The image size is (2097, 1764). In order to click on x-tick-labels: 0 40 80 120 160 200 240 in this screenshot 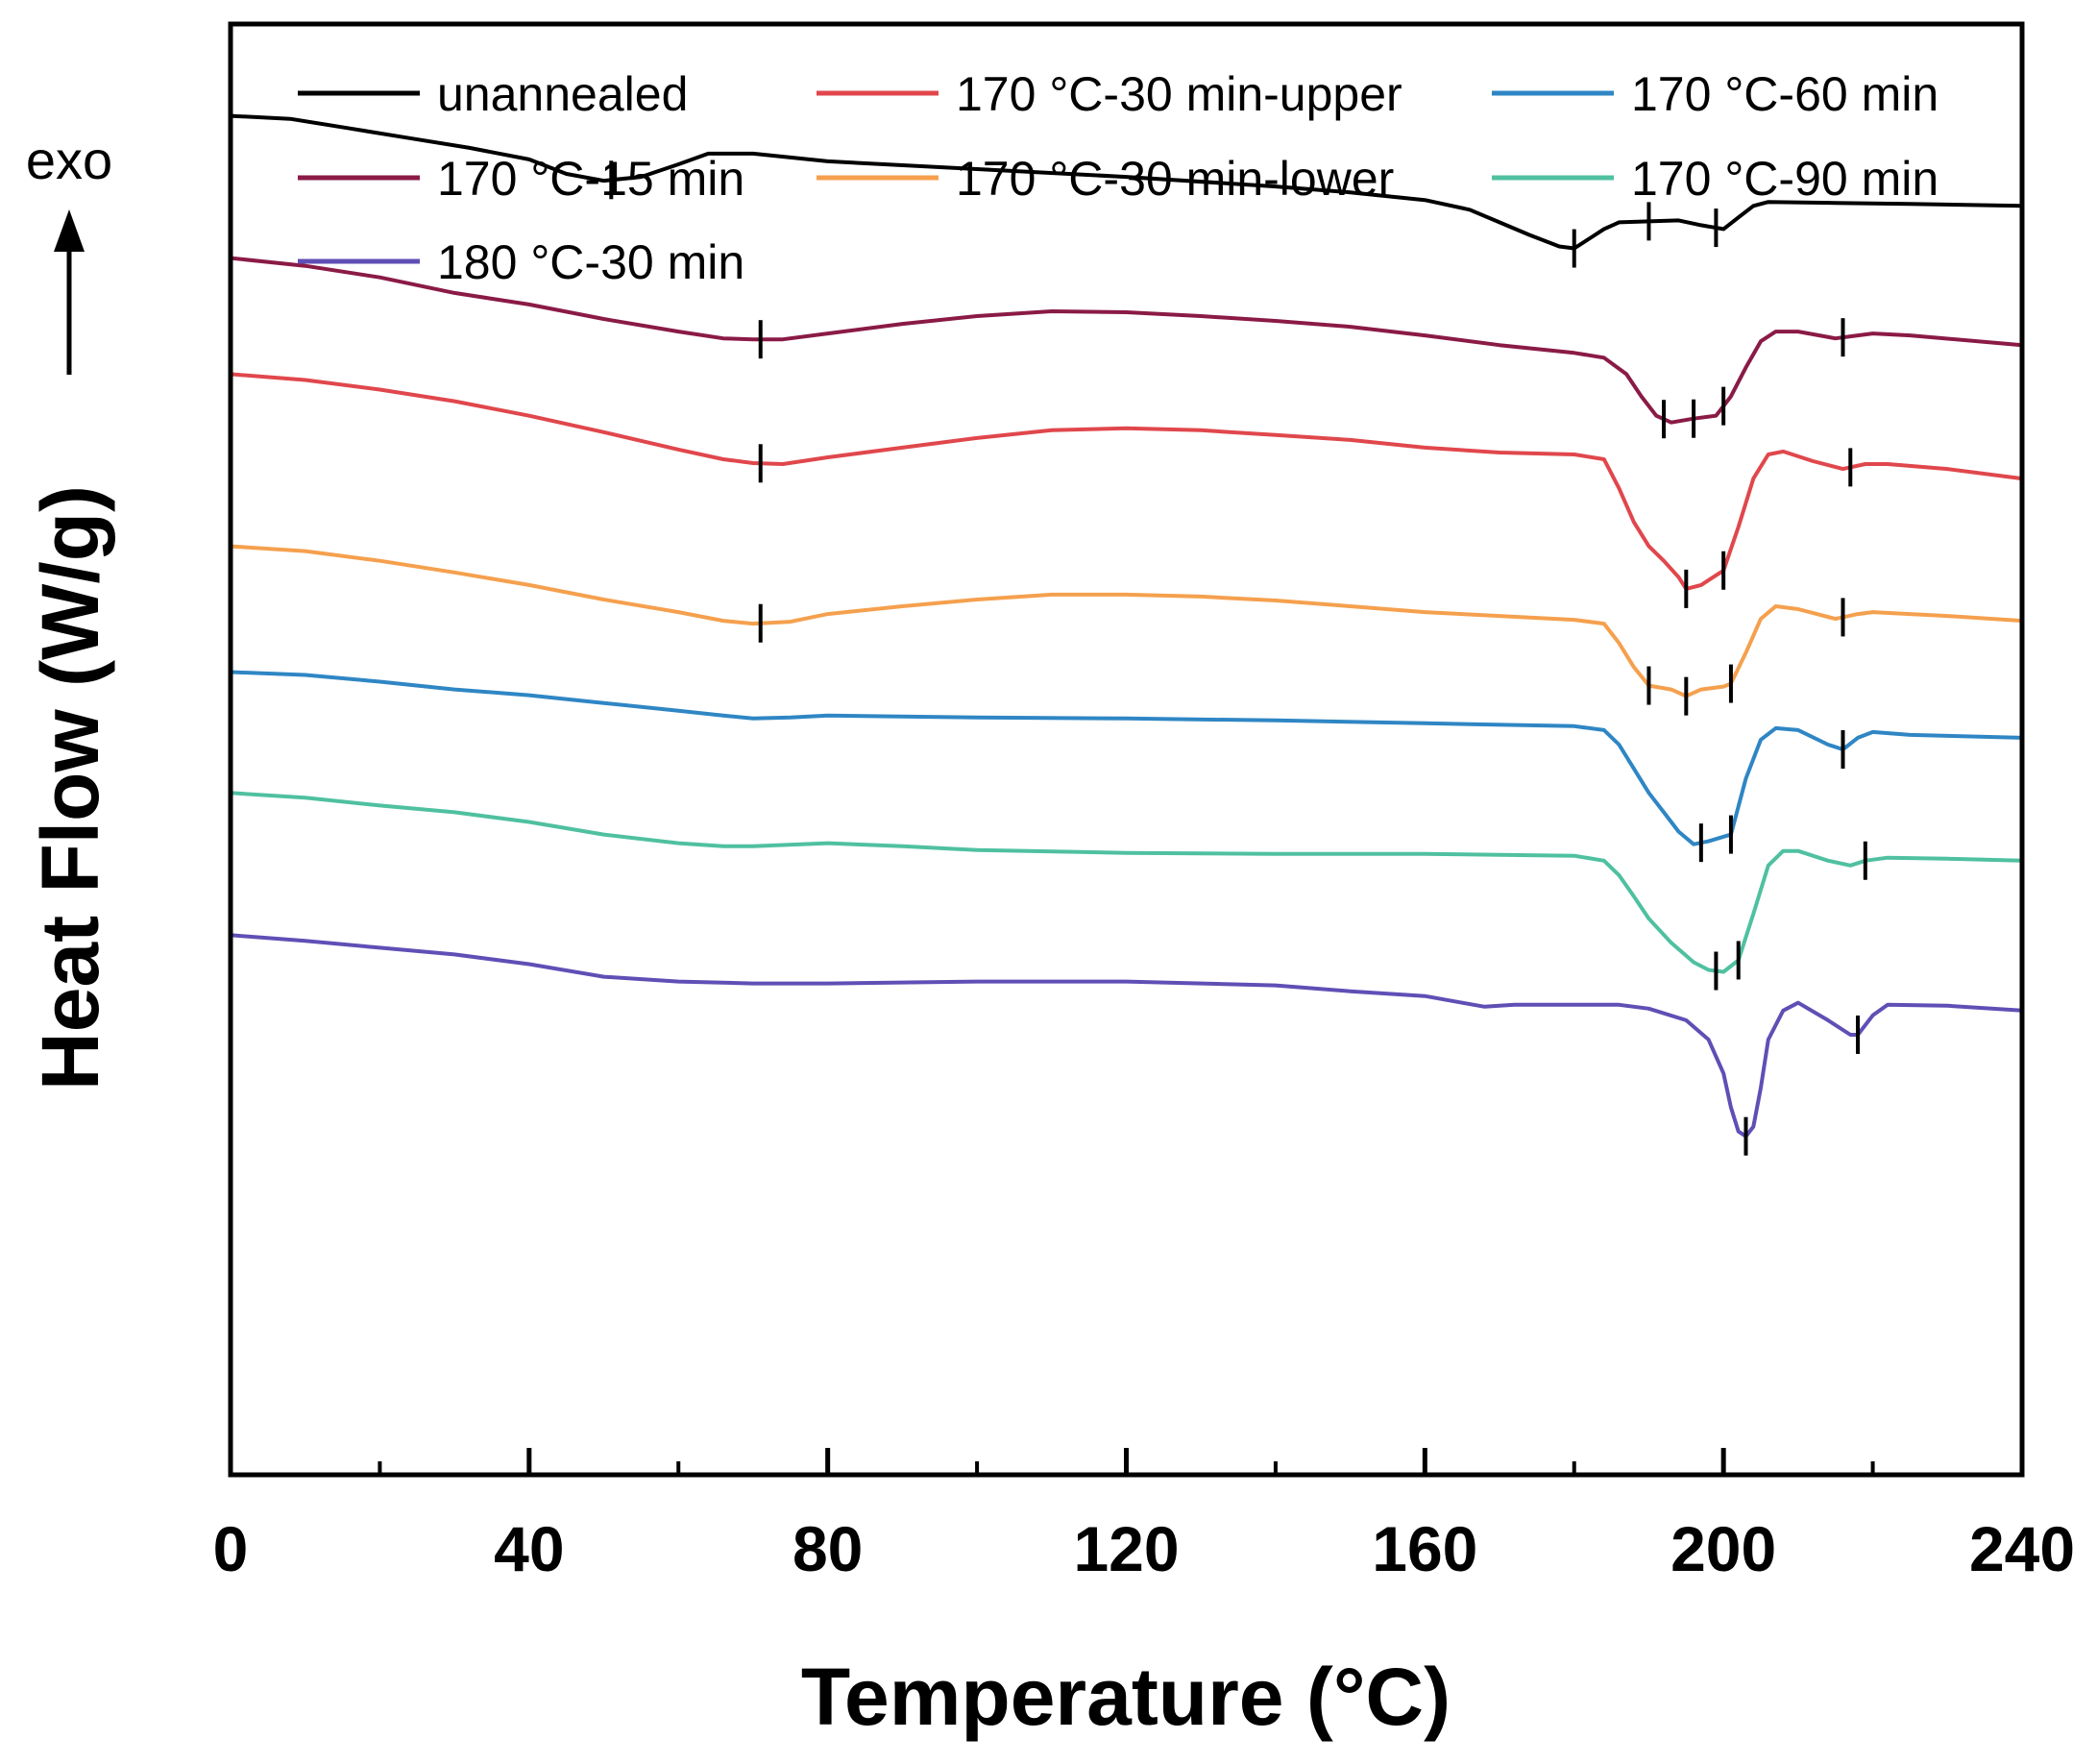, I will do `click(1144, 1549)`.